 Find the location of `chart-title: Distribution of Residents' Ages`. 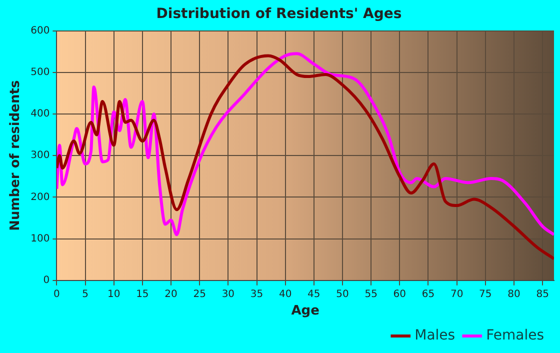

chart-title: Distribution of Residents' Ages is located at coordinates (279, 14).